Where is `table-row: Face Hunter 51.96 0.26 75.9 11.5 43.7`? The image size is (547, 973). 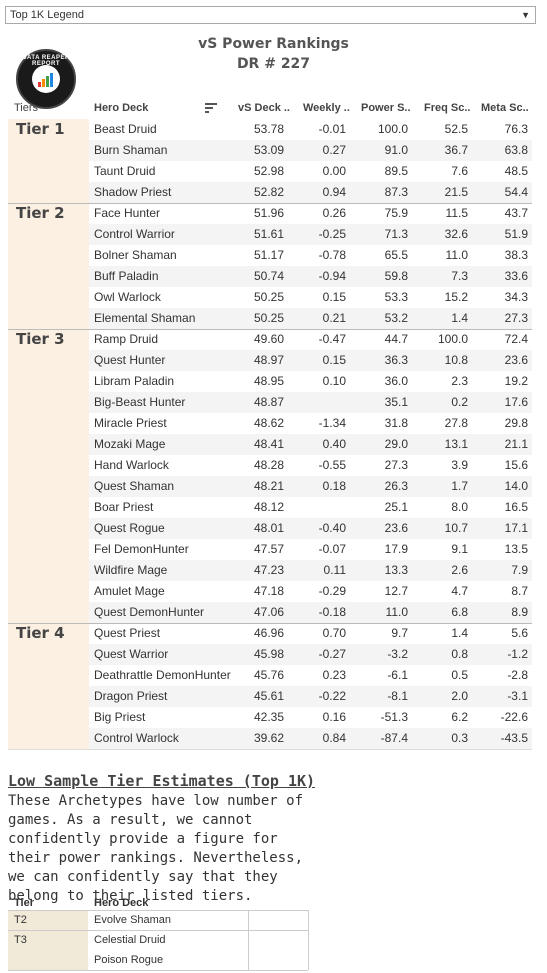
table-row: Face Hunter 51.96 0.26 75.9 11.5 43.7 is located at coordinates (270, 213).